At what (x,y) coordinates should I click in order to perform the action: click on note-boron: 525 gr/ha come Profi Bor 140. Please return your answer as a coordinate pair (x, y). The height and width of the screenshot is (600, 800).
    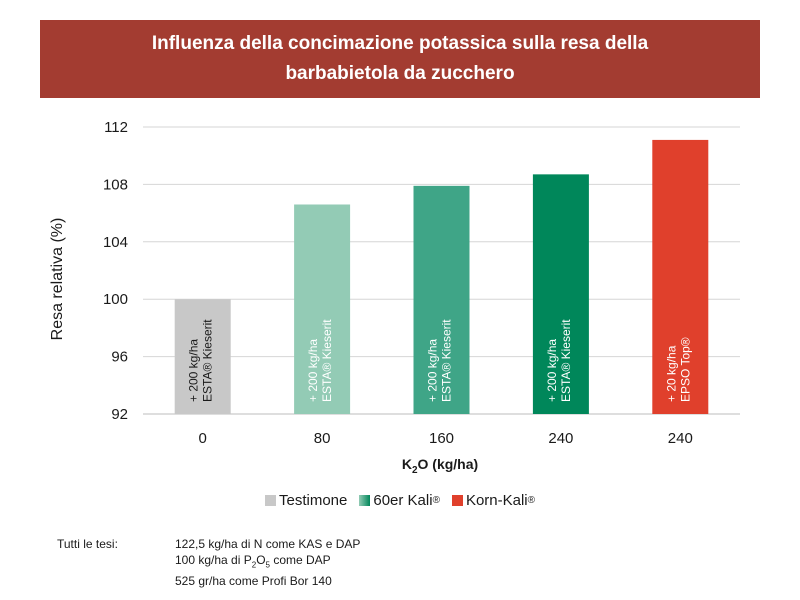
    Looking at the image, I should click on (253, 581).